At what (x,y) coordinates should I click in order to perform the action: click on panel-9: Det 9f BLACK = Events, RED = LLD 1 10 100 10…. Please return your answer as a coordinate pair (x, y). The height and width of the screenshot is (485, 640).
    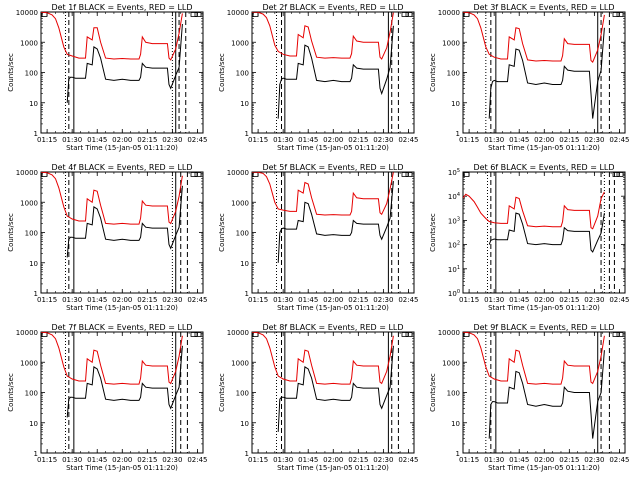
    Looking at the image, I should click on (529, 397).